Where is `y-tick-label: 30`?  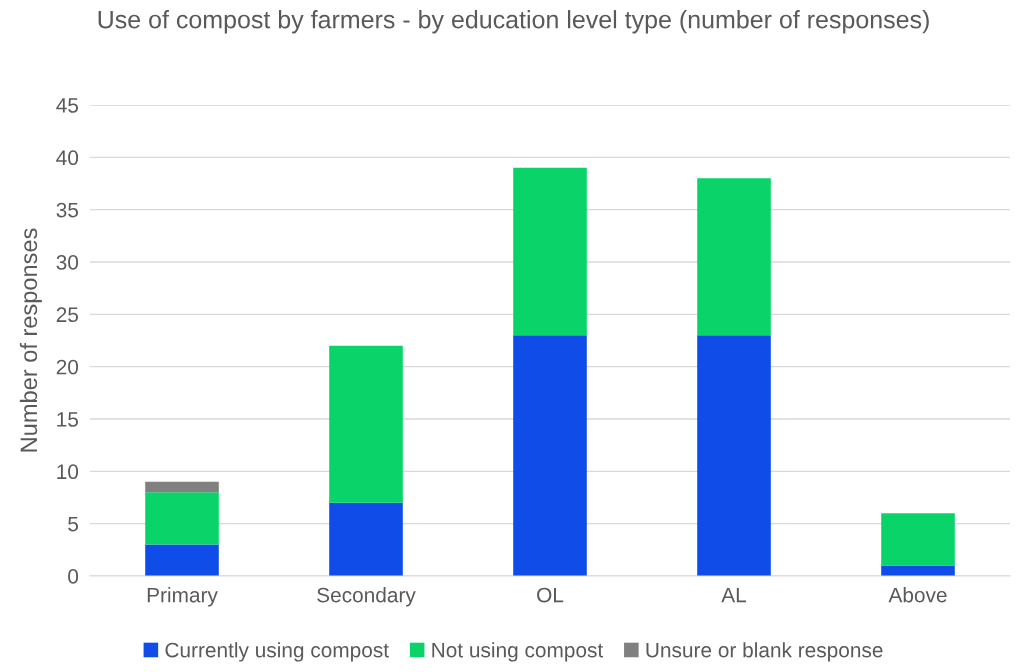
y-tick-label: 30 is located at coordinates (67, 262).